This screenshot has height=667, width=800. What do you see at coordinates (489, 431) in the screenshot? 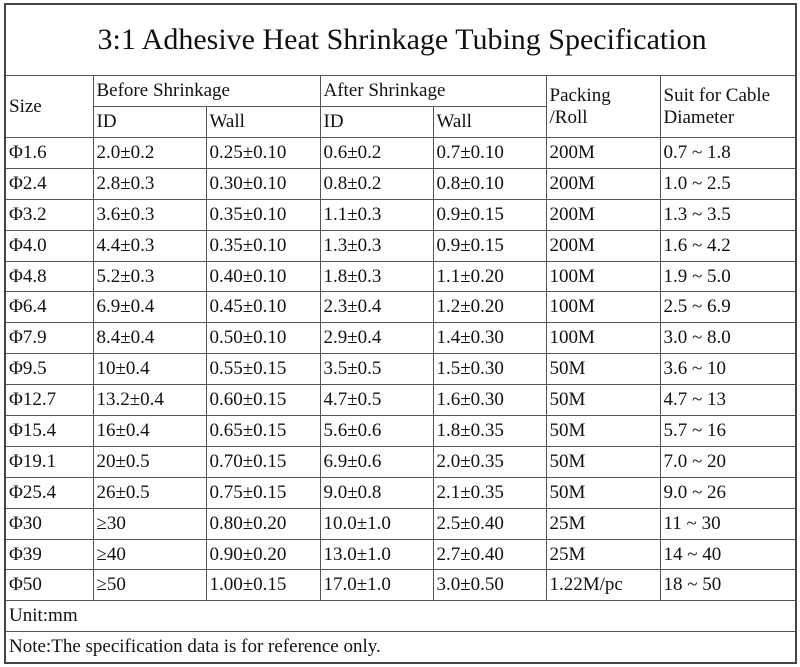
I see `table-cell: 1.8±0.35` at bounding box center [489, 431].